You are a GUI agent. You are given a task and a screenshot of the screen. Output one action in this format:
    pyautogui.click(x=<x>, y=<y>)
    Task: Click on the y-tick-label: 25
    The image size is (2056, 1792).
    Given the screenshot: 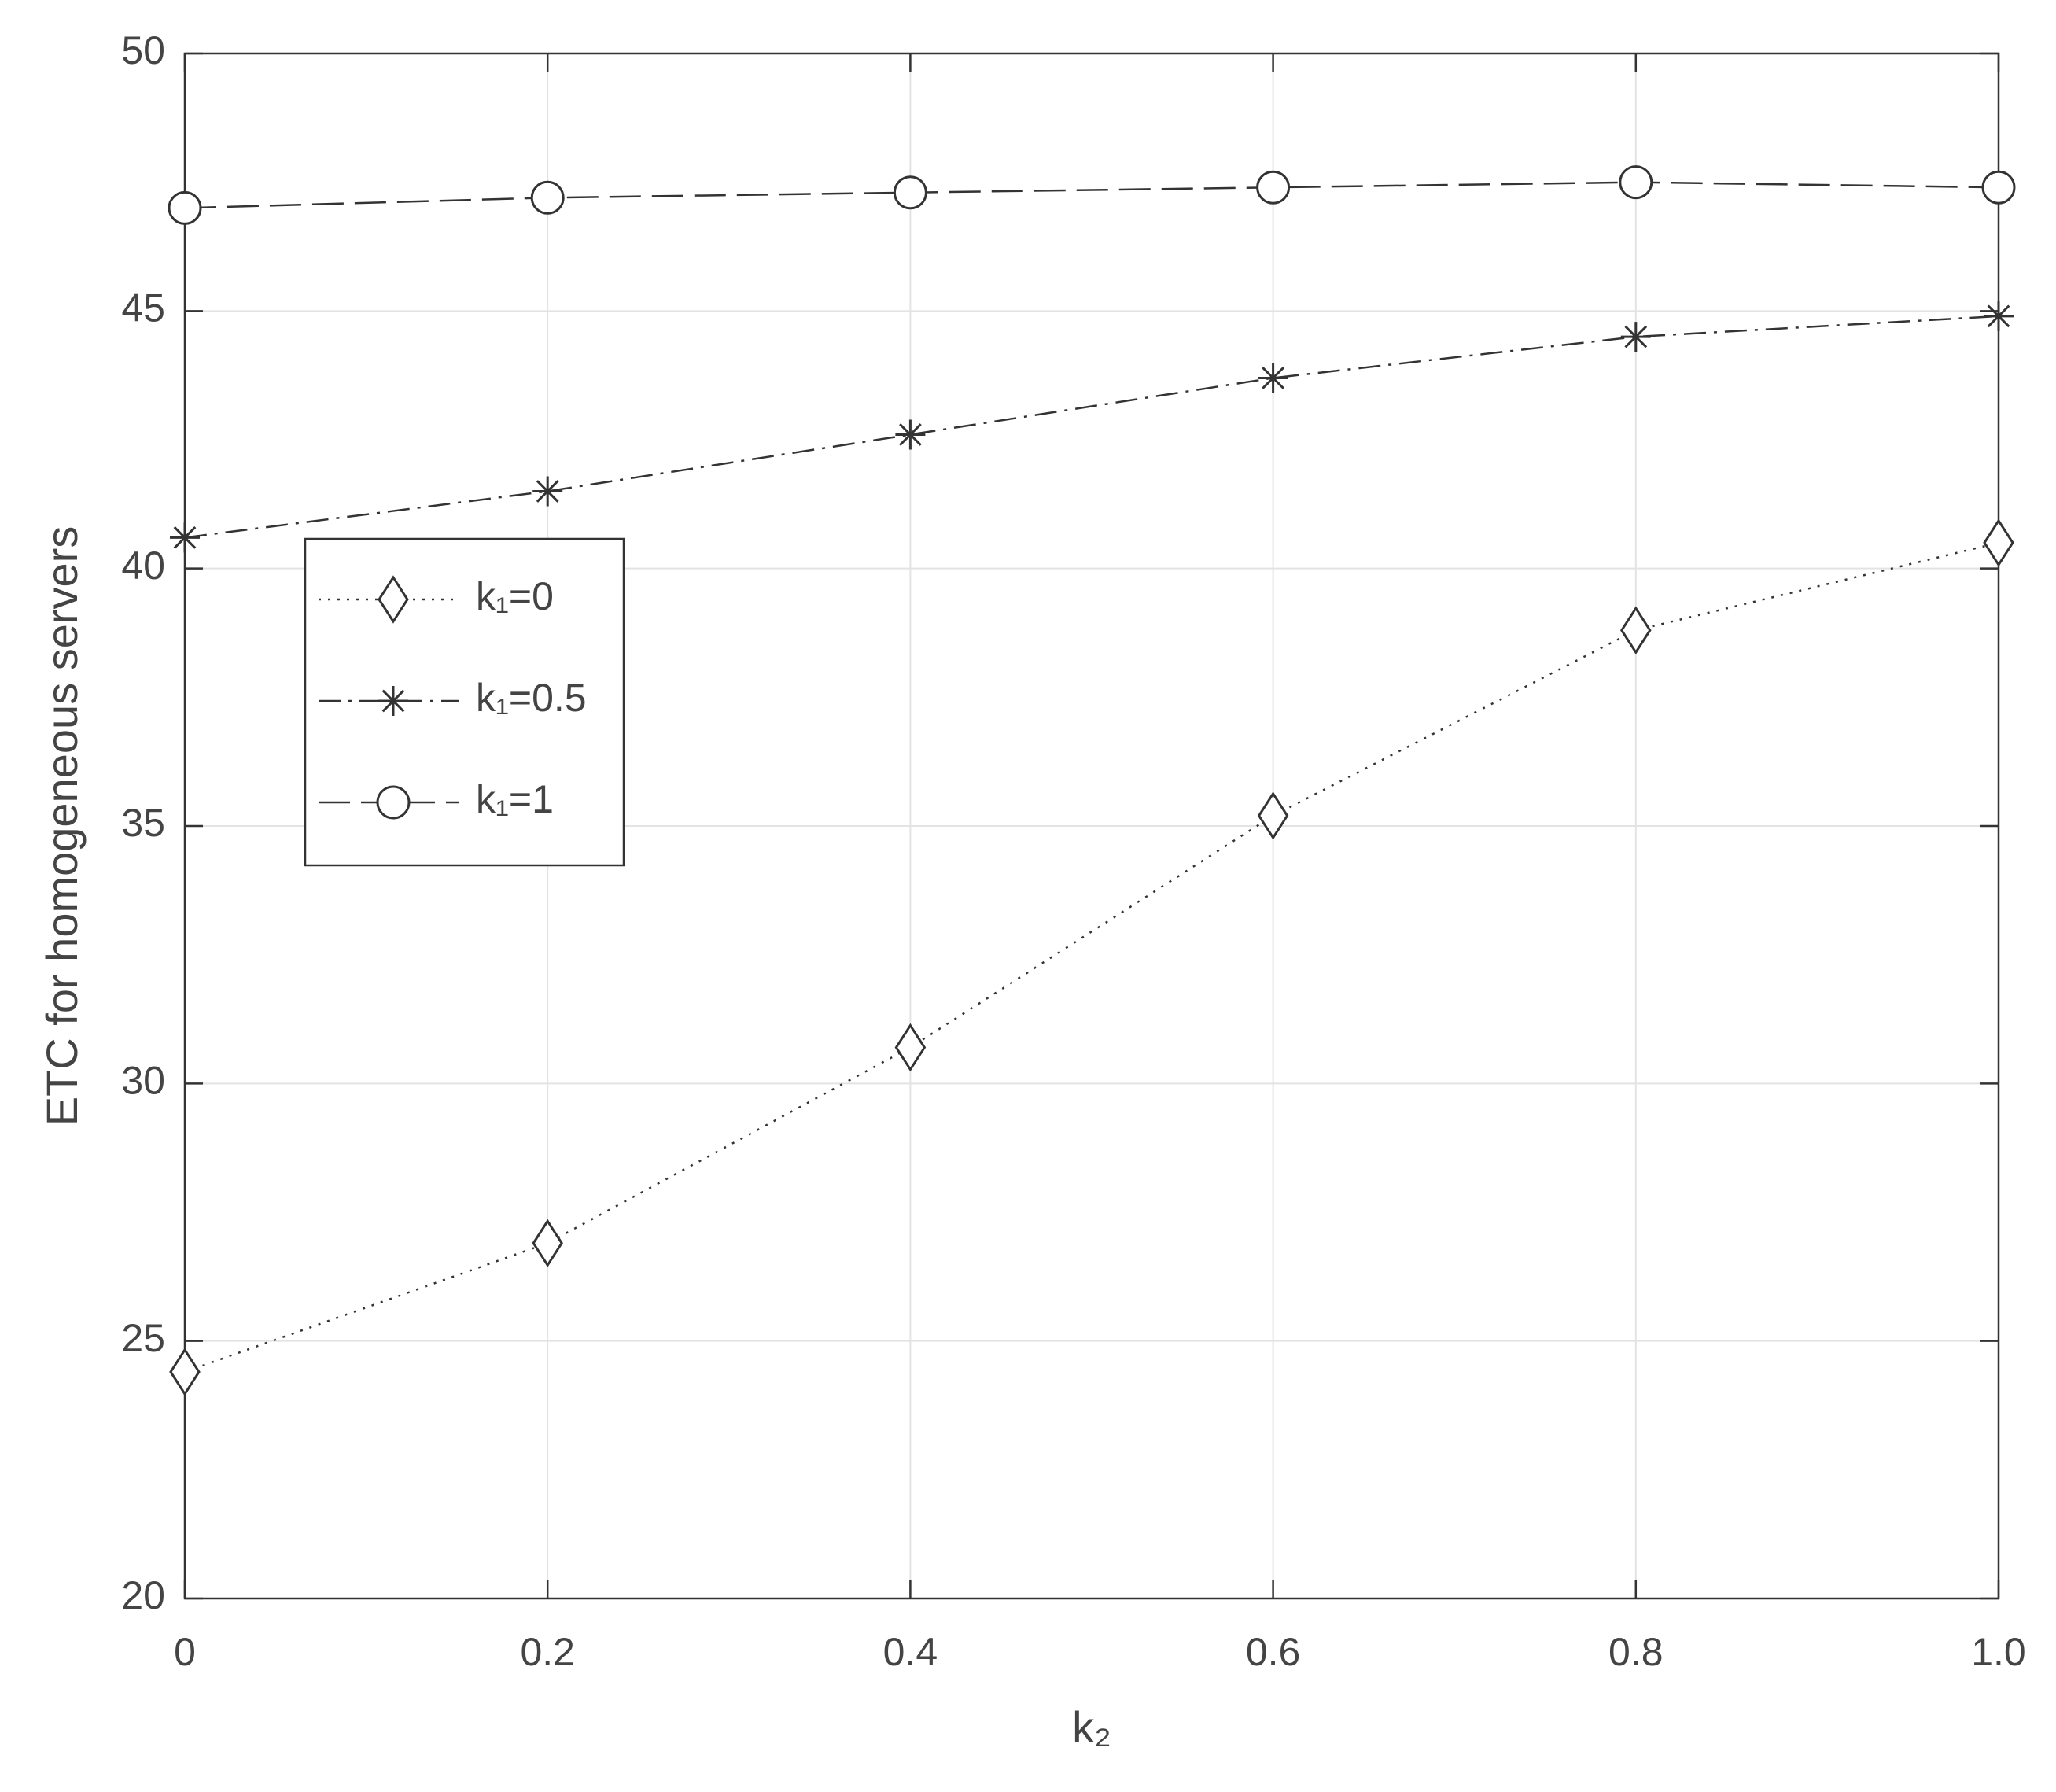 What is the action you would take?
    pyautogui.click(x=143, y=1338)
    